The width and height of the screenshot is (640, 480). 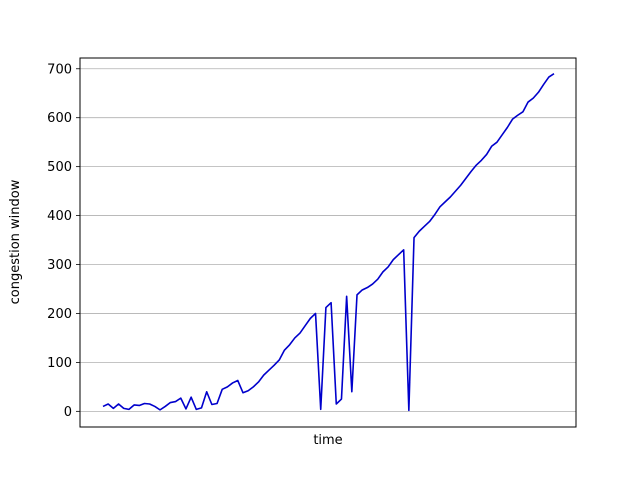 What do you see at coordinates (59, 314) in the screenshot?
I see `y-tick-label-2: 200` at bounding box center [59, 314].